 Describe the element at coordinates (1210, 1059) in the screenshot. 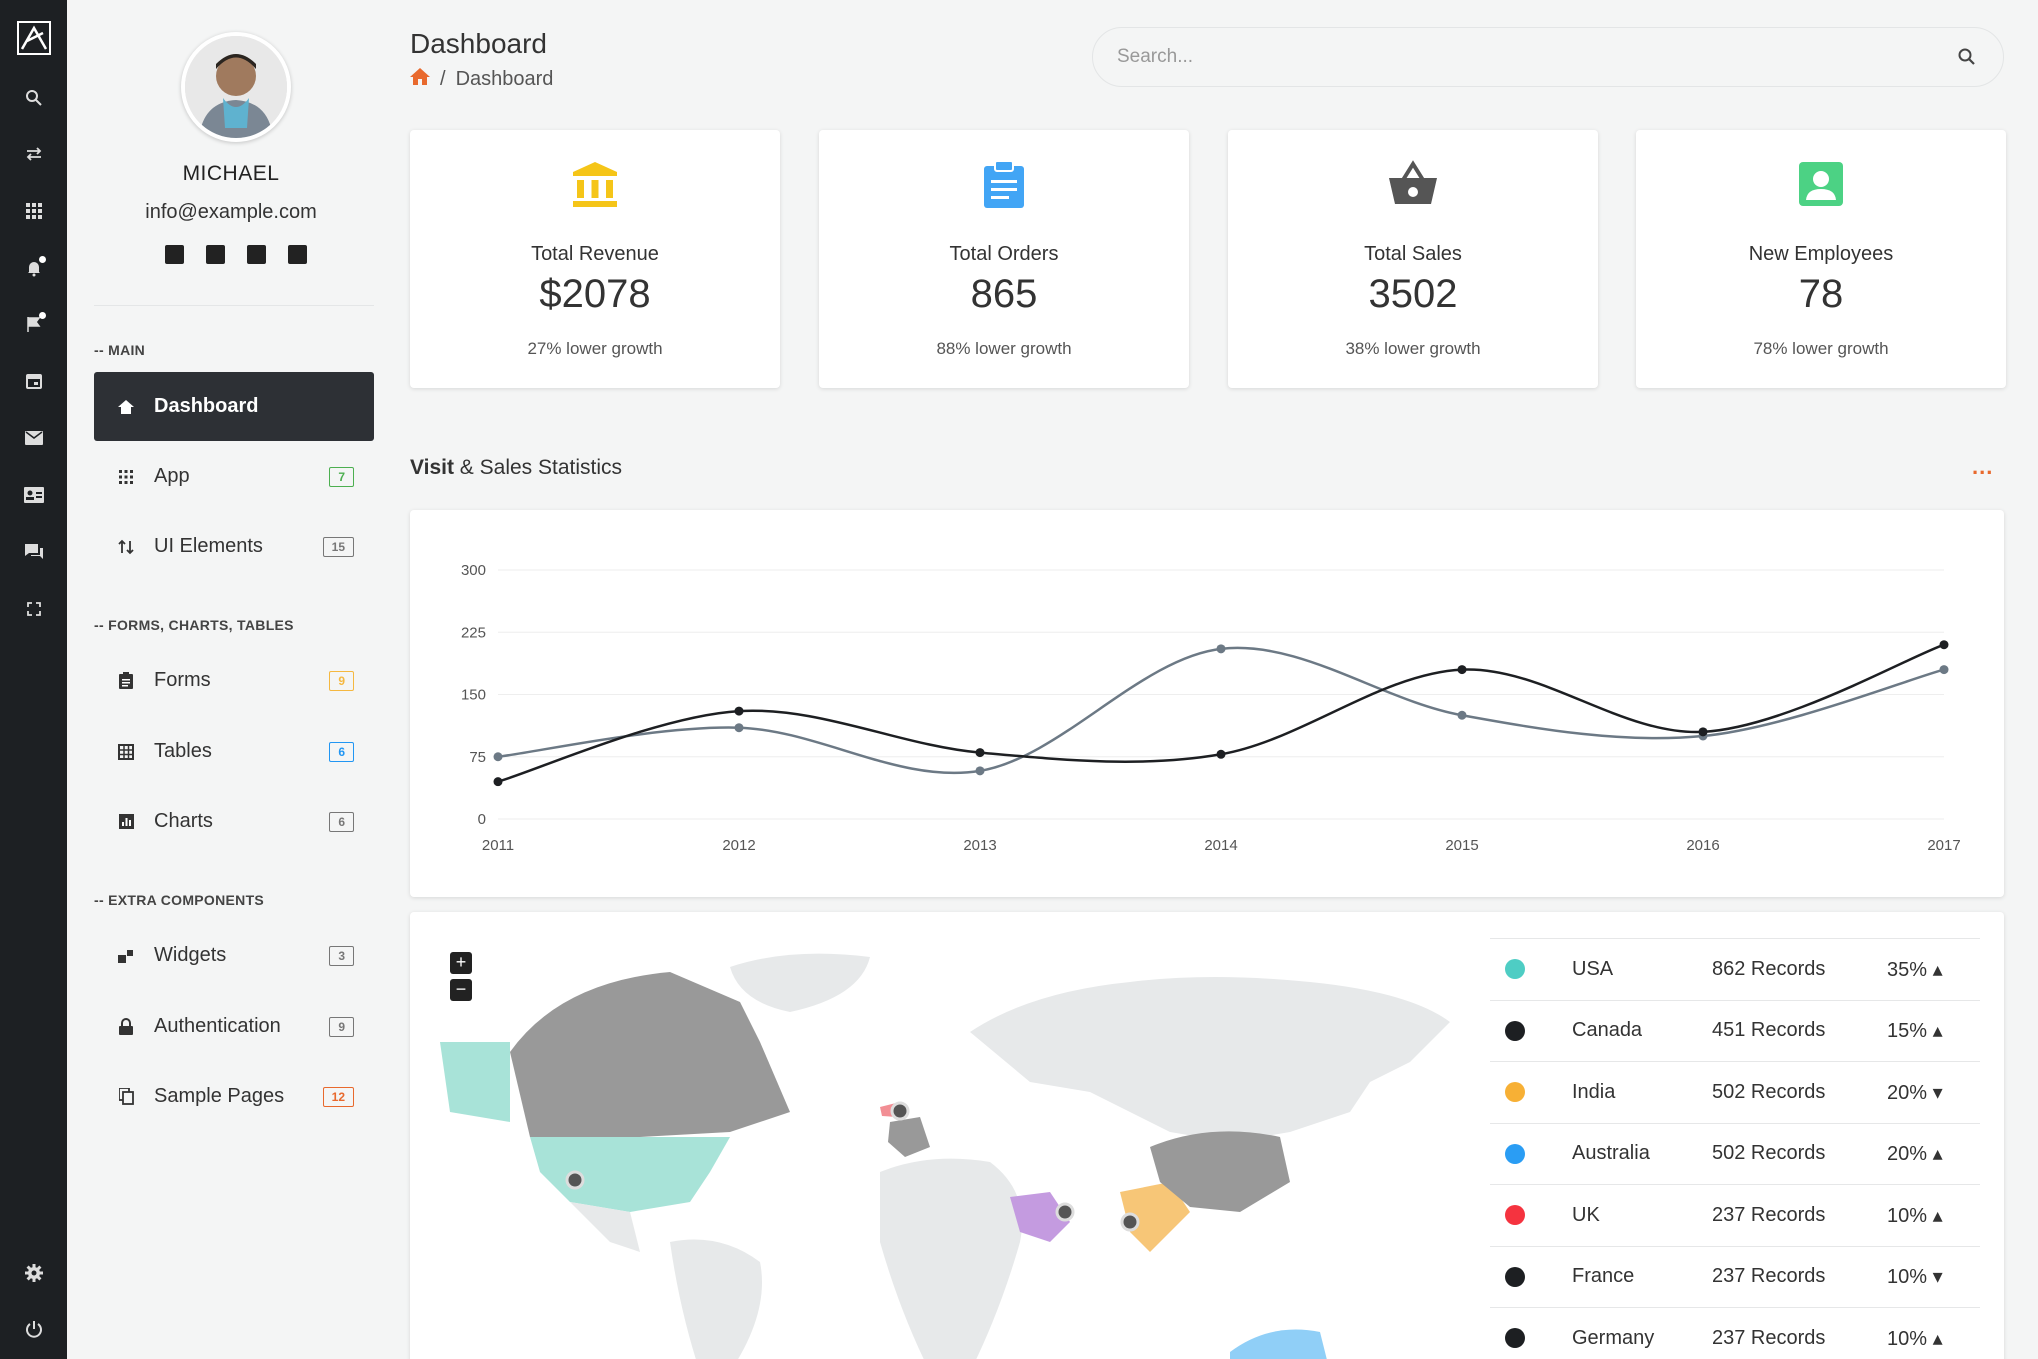

I see `map-land-eurasia` at that location.